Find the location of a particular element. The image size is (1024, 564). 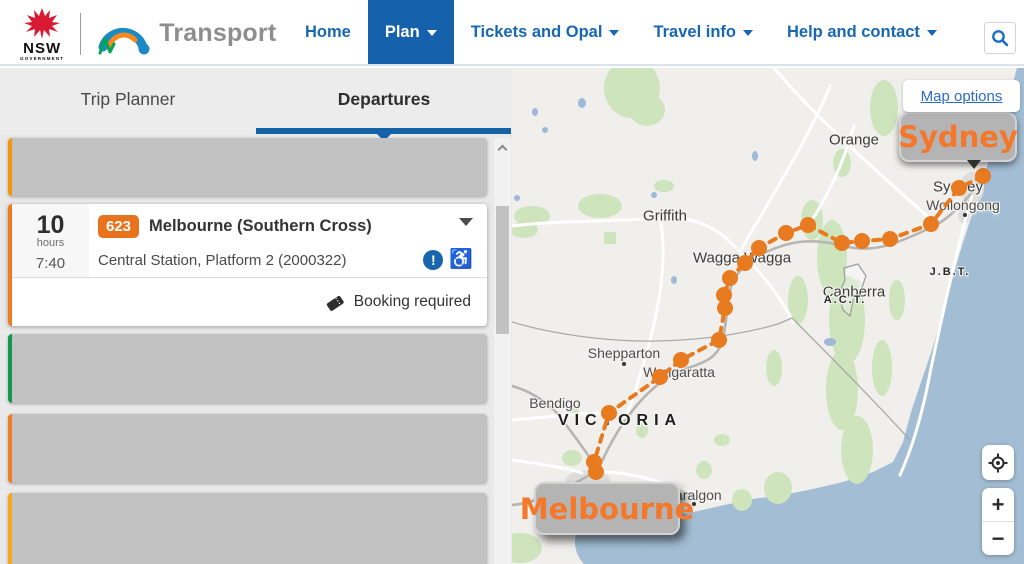

act-border is located at coordinates (852, 290).